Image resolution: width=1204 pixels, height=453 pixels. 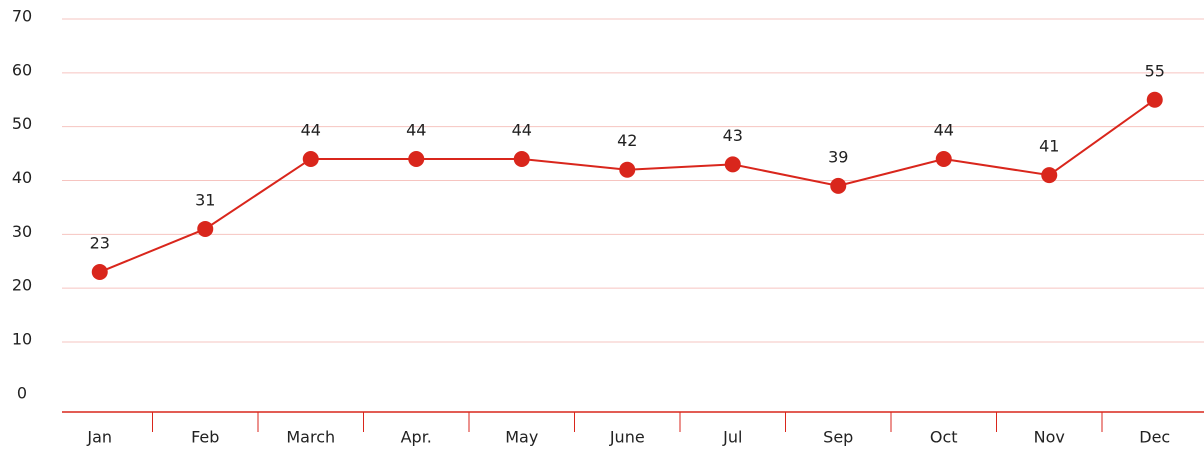 What do you see at coordinates (1155, 70) in the screenshot?
I see `data-label: 55` at bounding box center [1155, 70].